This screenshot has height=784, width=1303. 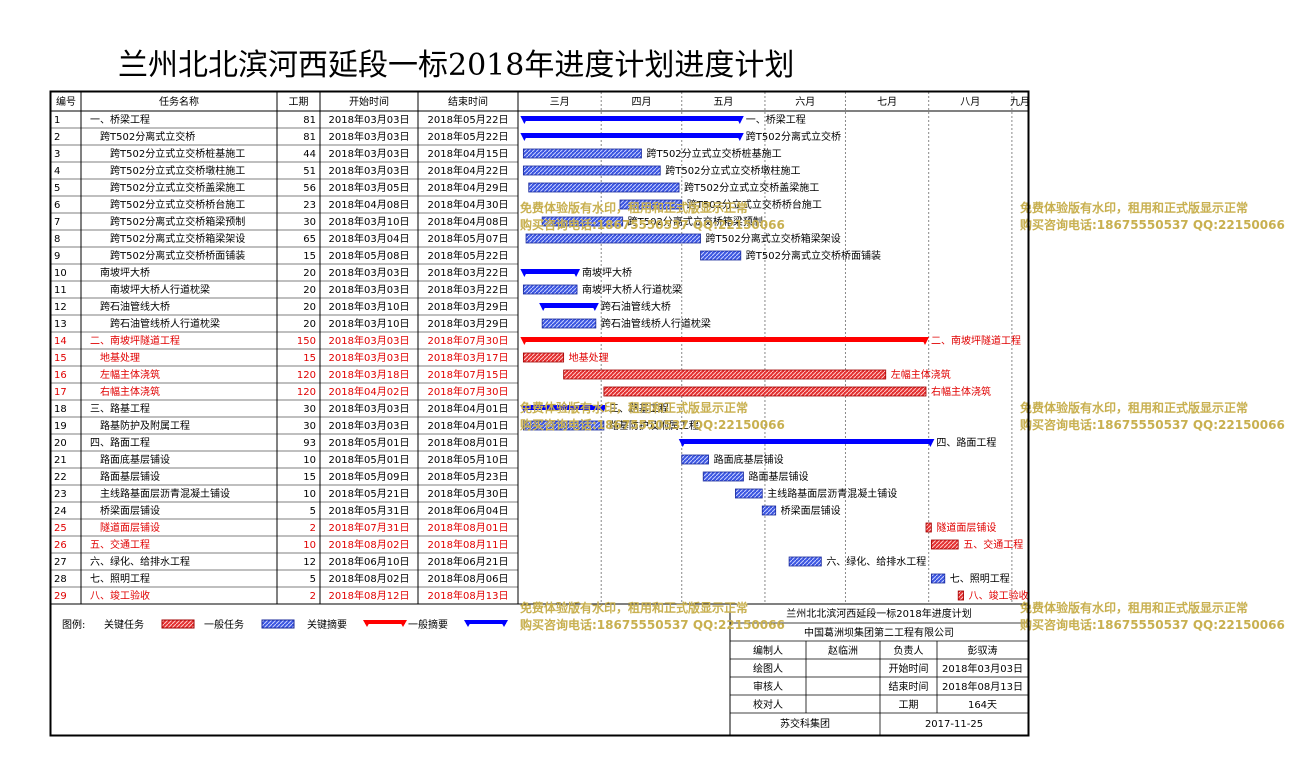 What do you see at coordinates (878, 613) in the screenshot?
I see `info-project: 兰州北北滨河西延段一标2018年进度计划` at bounding box center [878, 613].